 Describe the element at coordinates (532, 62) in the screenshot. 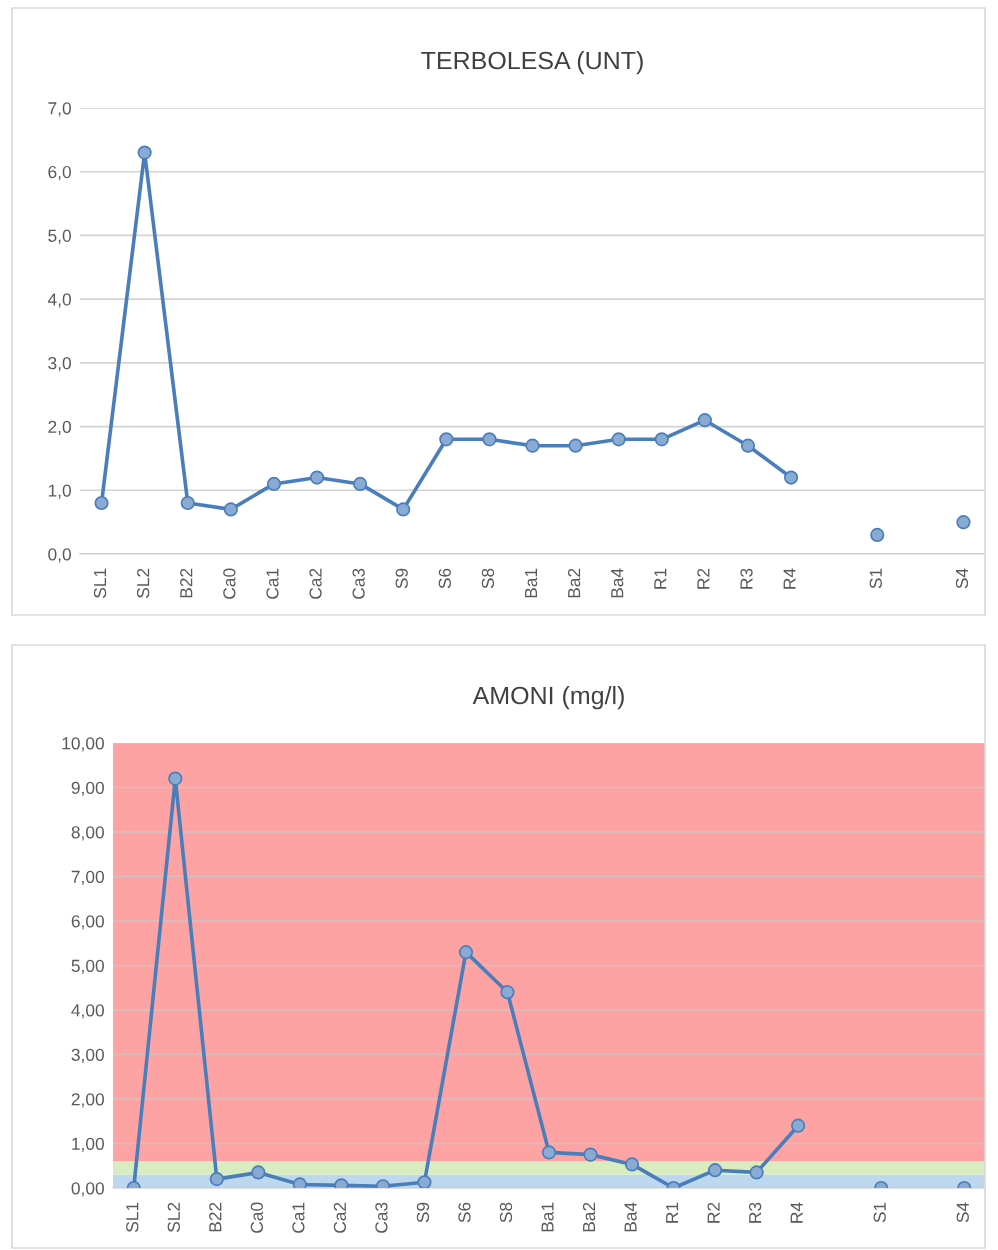

I see `chart-title: TERBOLESA (UNT)` at that location.